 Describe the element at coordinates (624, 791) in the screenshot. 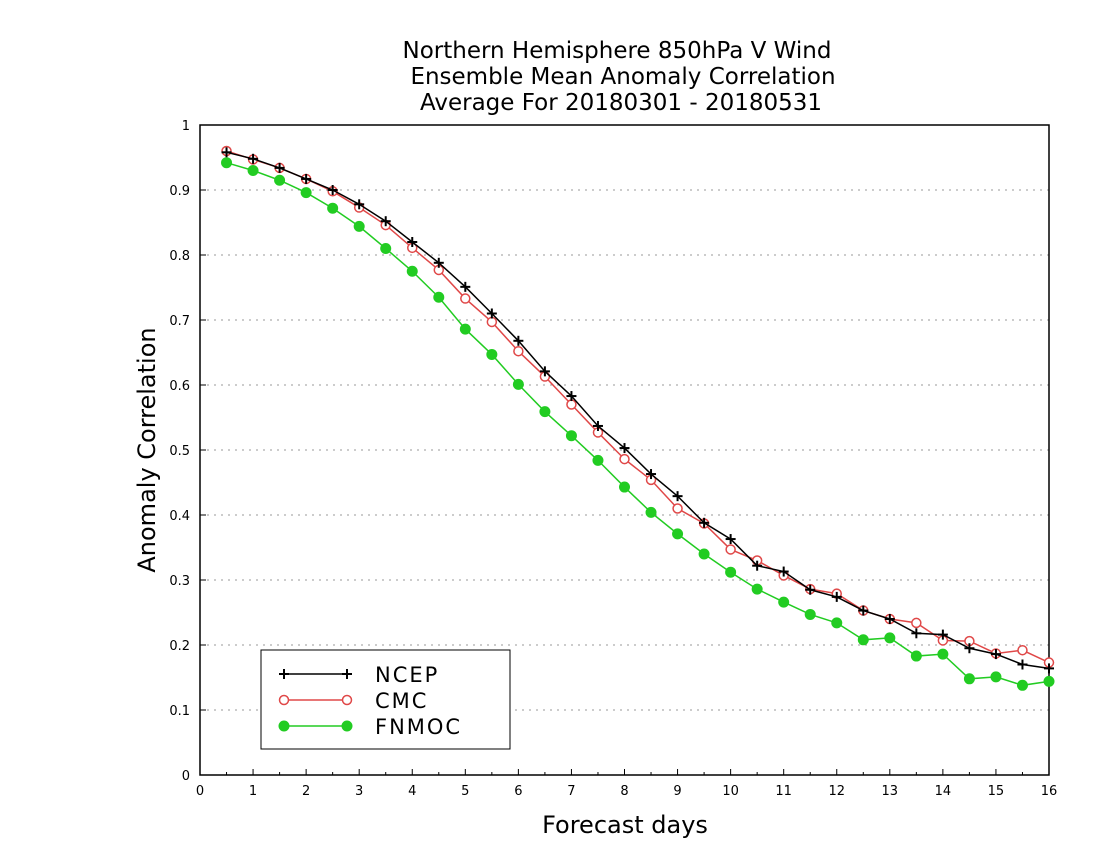

I see `x-tick-label: 8` at that location.